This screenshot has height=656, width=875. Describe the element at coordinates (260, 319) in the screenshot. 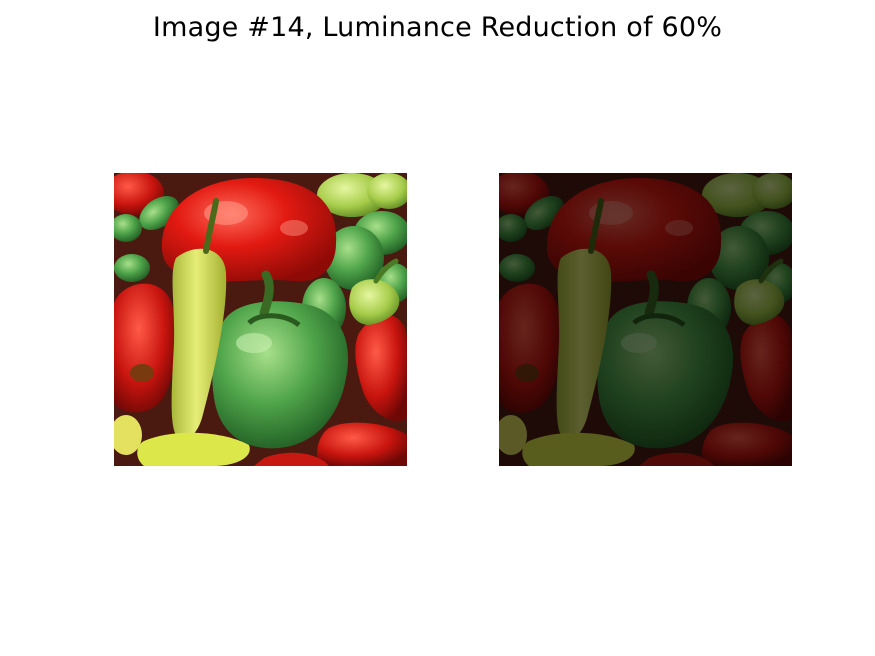

I see `original-peppers-image` at that location.